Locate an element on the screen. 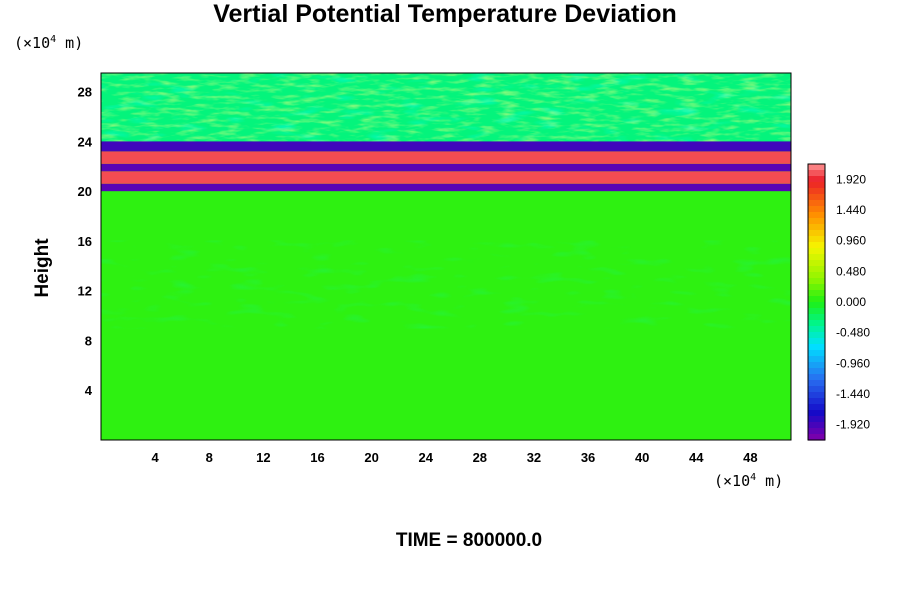 This screenshot has height=600, width=900. x-tick-label: 20 is located at coordinates (371, 457).